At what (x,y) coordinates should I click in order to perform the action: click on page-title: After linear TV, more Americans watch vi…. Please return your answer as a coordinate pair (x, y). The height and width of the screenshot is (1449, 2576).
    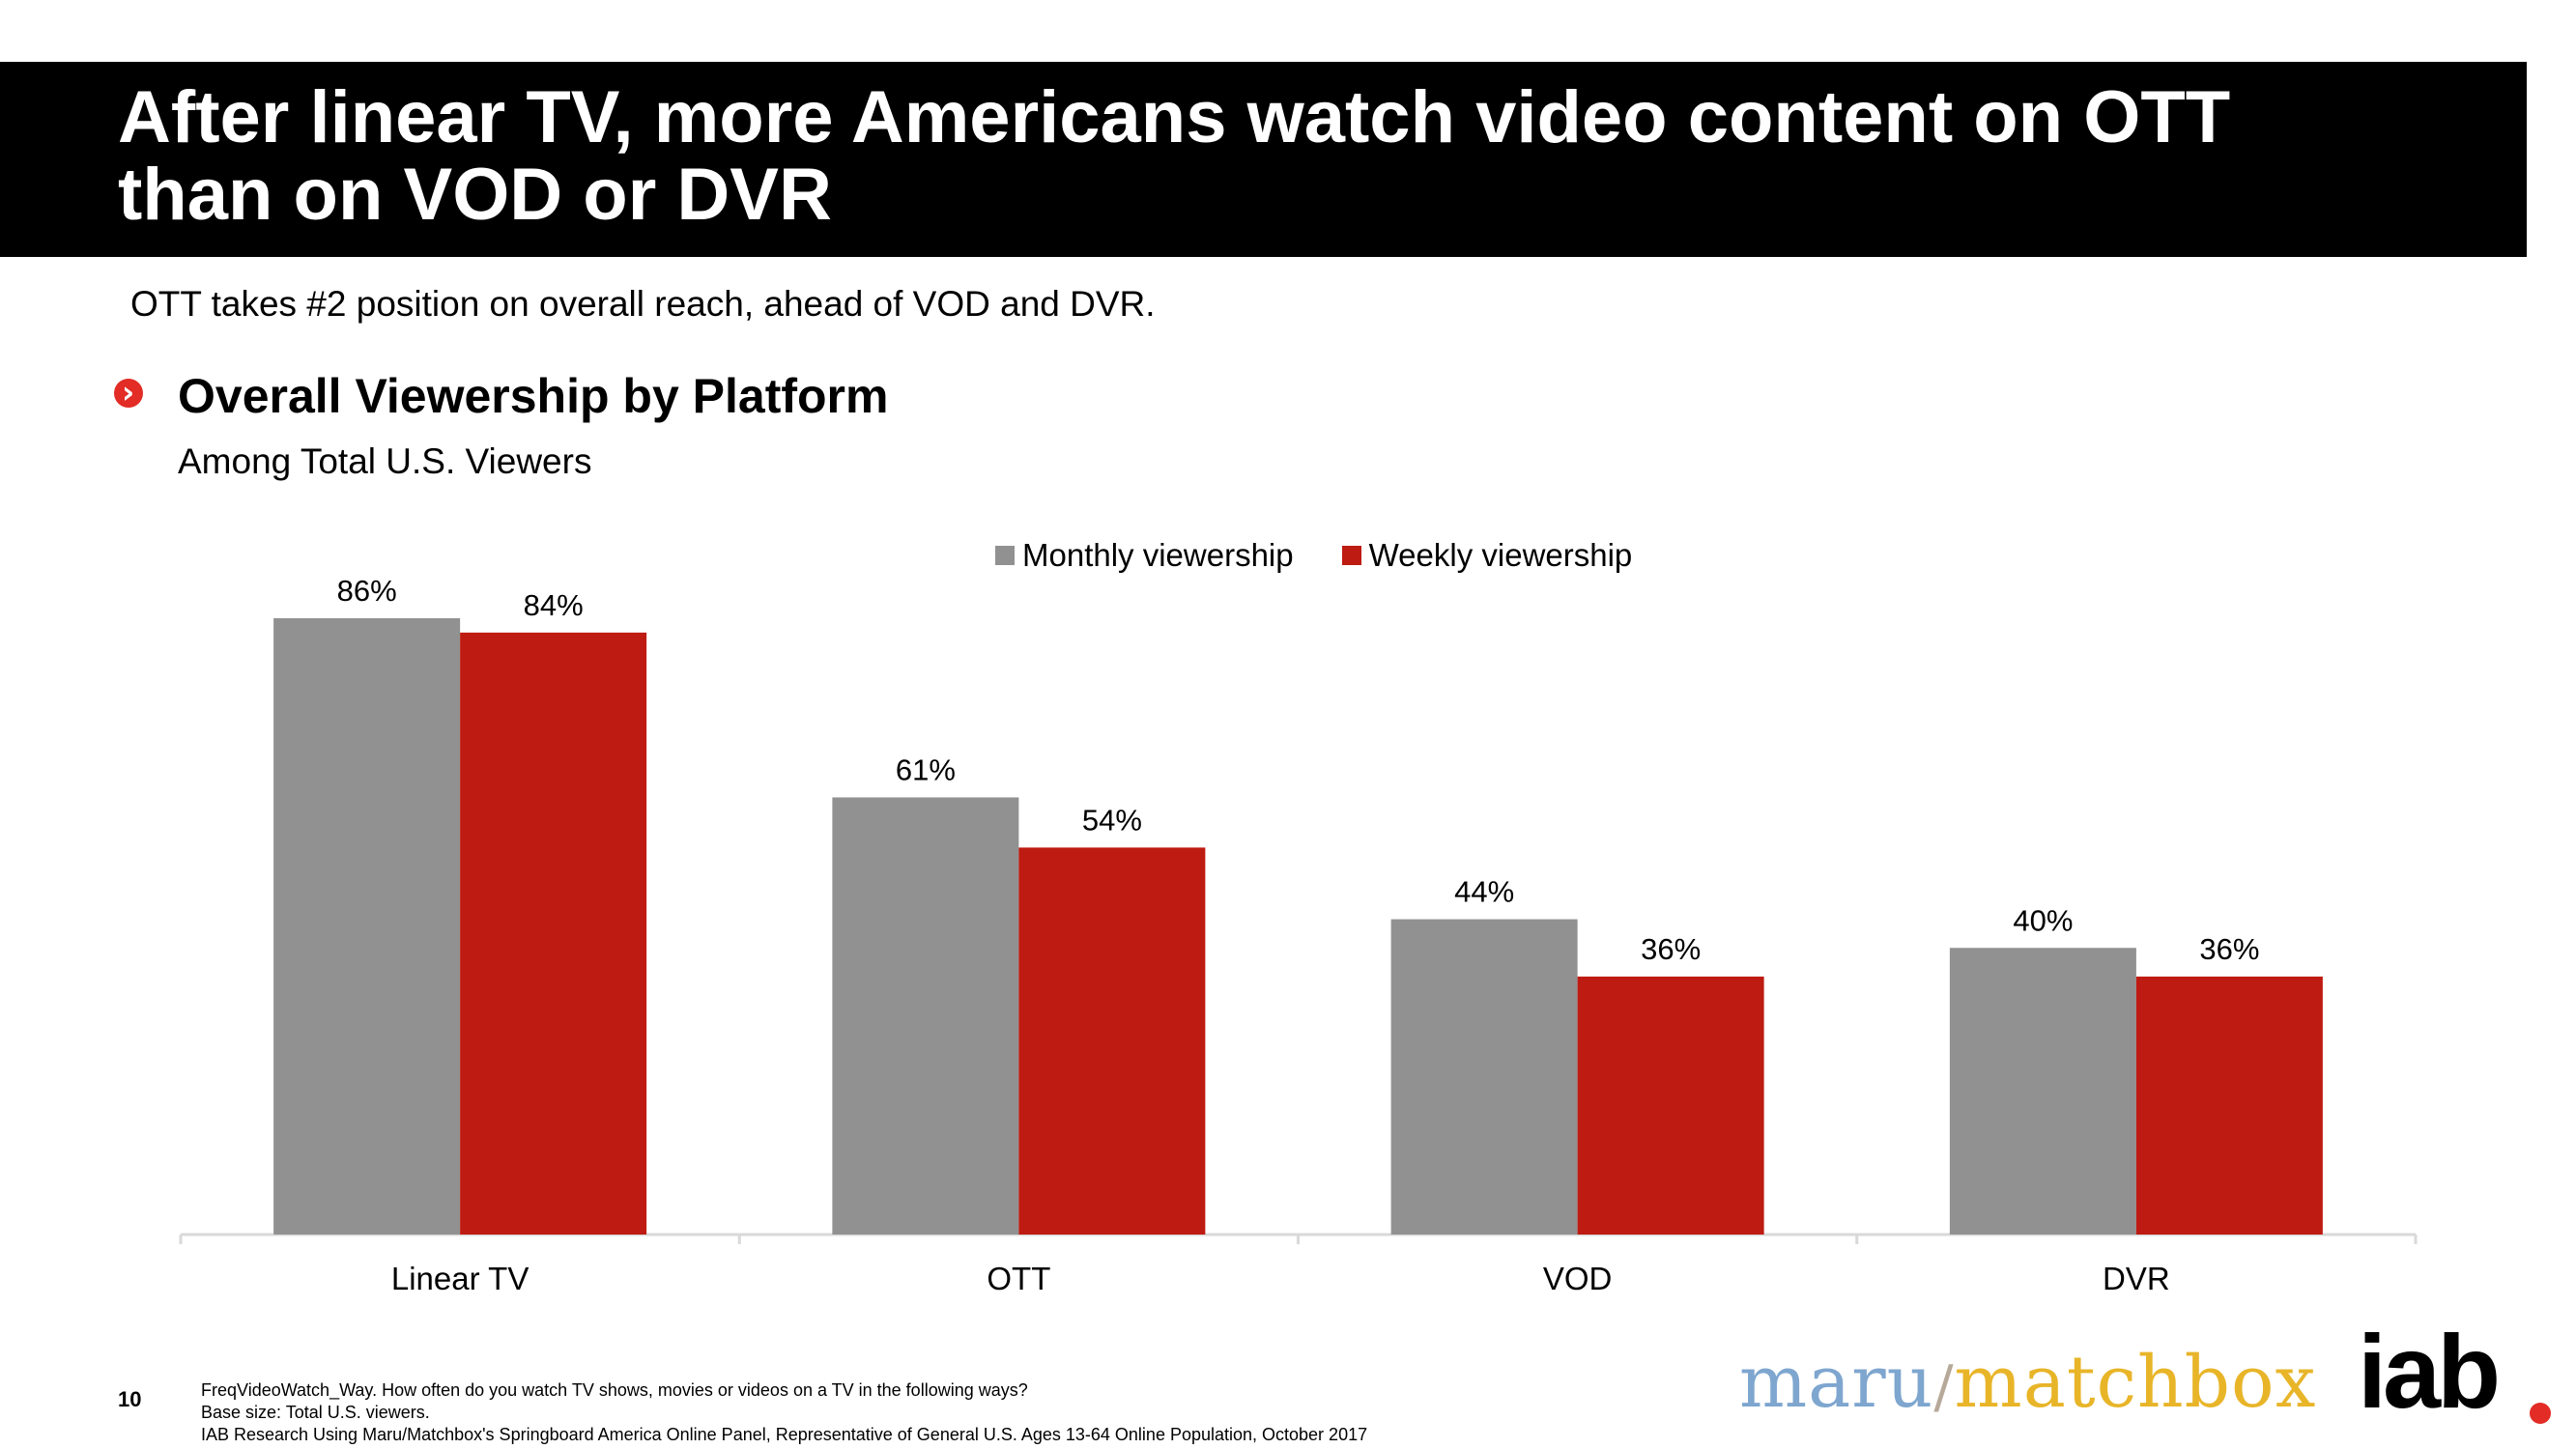
    Looking at the image, I should click on (1297, 156).